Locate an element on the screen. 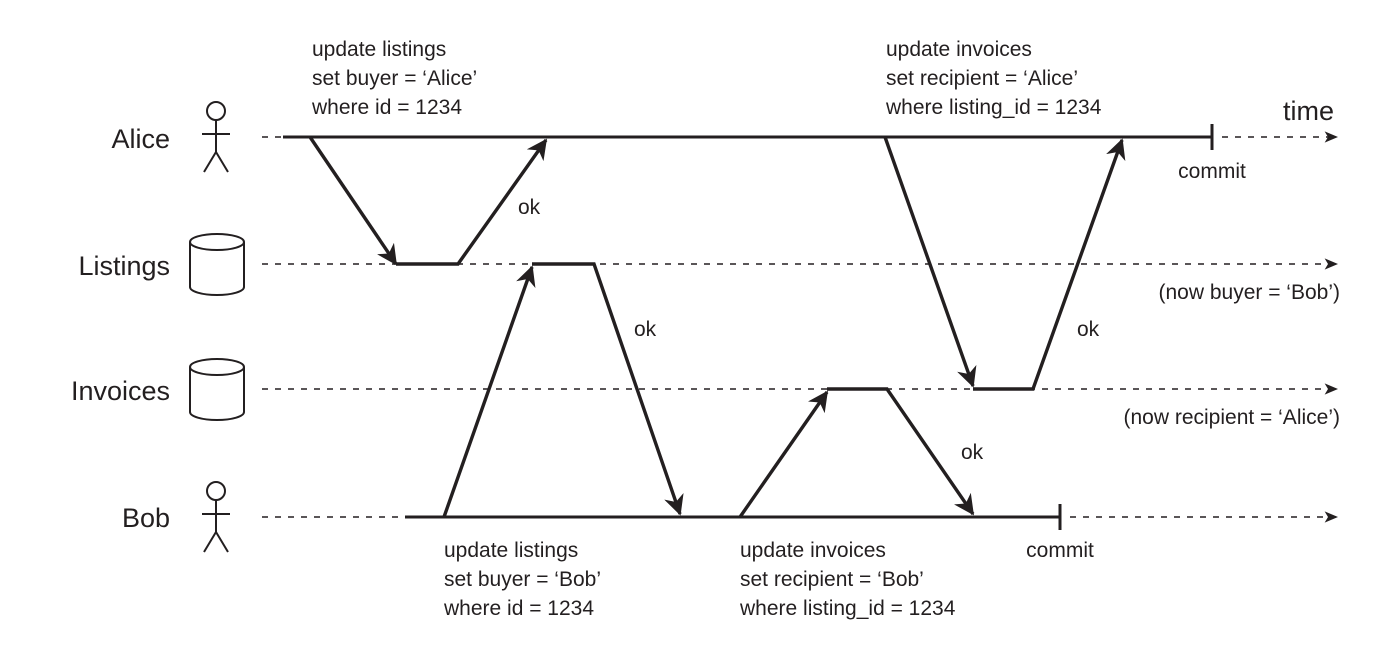 The width and height of the screenshot is (1400, 656). svg-text: set buyer = ‘Bob’ is located at coordinates (522, 579).